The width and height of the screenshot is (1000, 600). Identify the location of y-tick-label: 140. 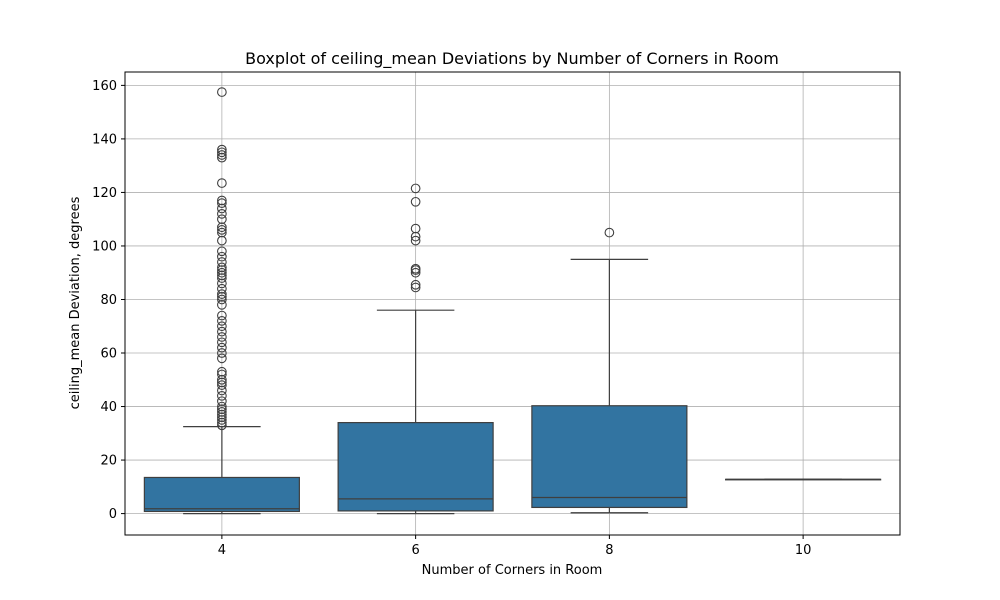
(104, 139).